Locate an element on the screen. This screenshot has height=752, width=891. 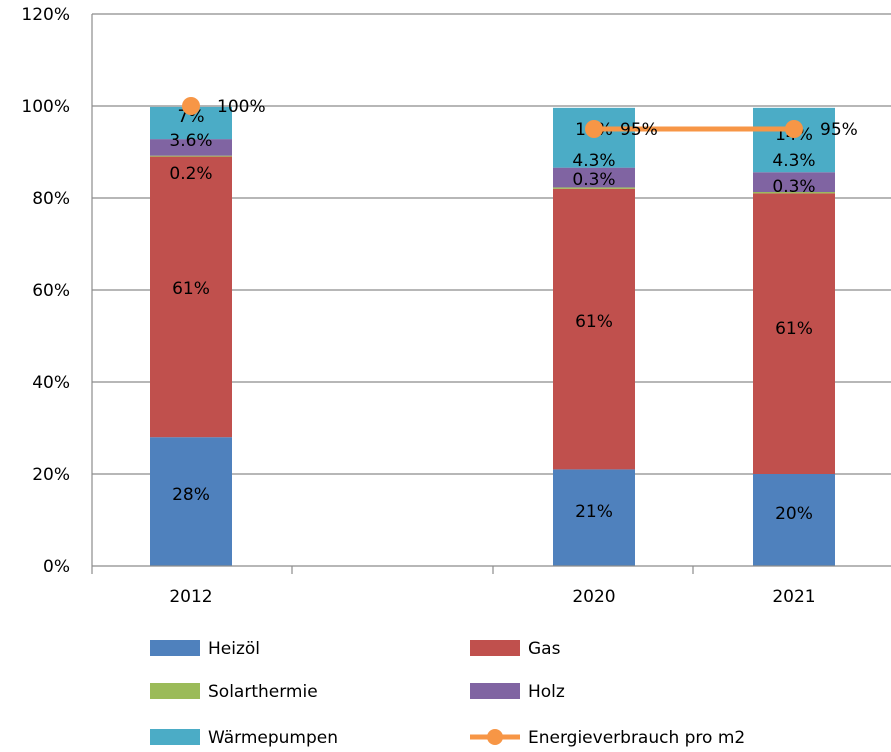
y-axis-ticks: 0% 20% 40% 60% 80% 100% 120% is located at coordinates (45, 291).